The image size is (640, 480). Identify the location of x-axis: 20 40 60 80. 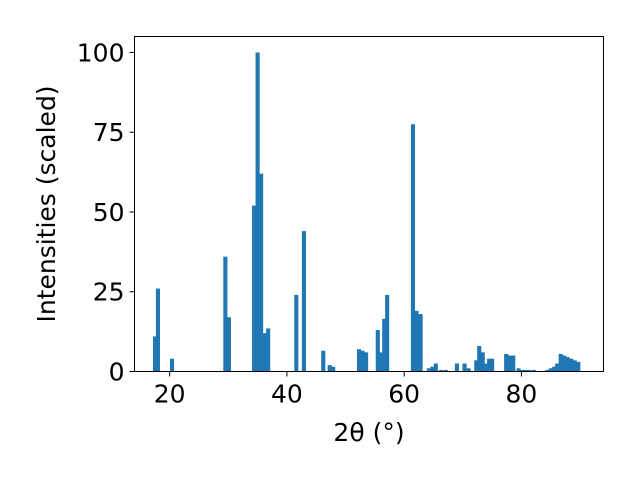
(346, 390).